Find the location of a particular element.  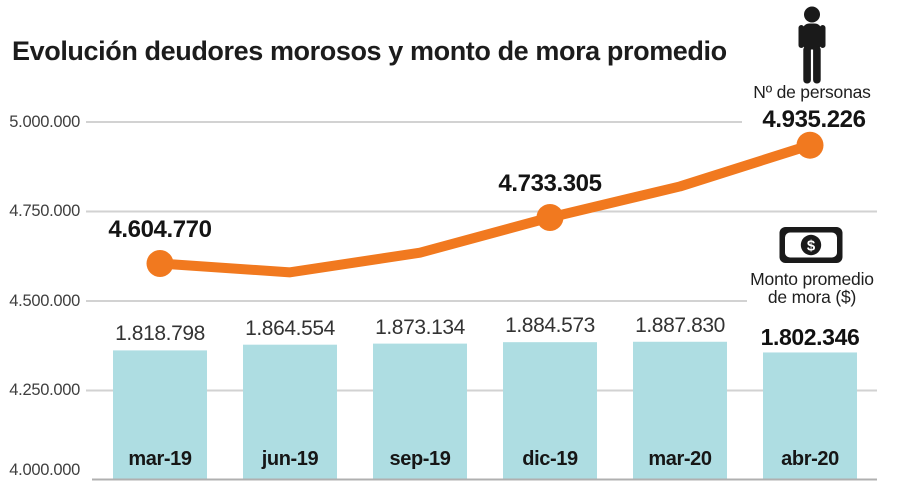

bar-value-label: 1.864.554 is located at coordinates (290, 328).